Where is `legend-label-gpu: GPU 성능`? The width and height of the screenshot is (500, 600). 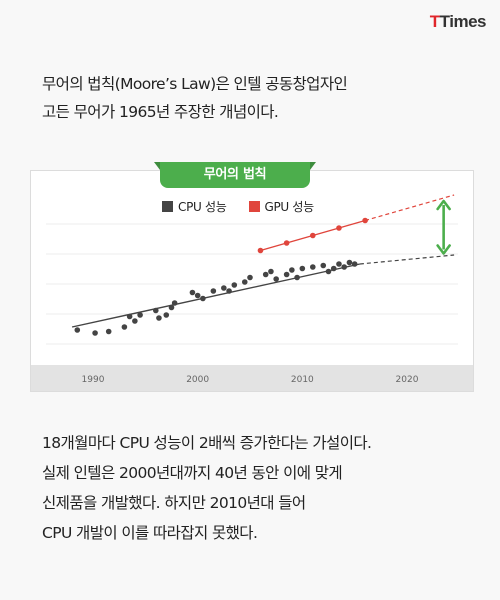 legend-label-gpu: GPU 성능 is located at coordinates (289, 207).